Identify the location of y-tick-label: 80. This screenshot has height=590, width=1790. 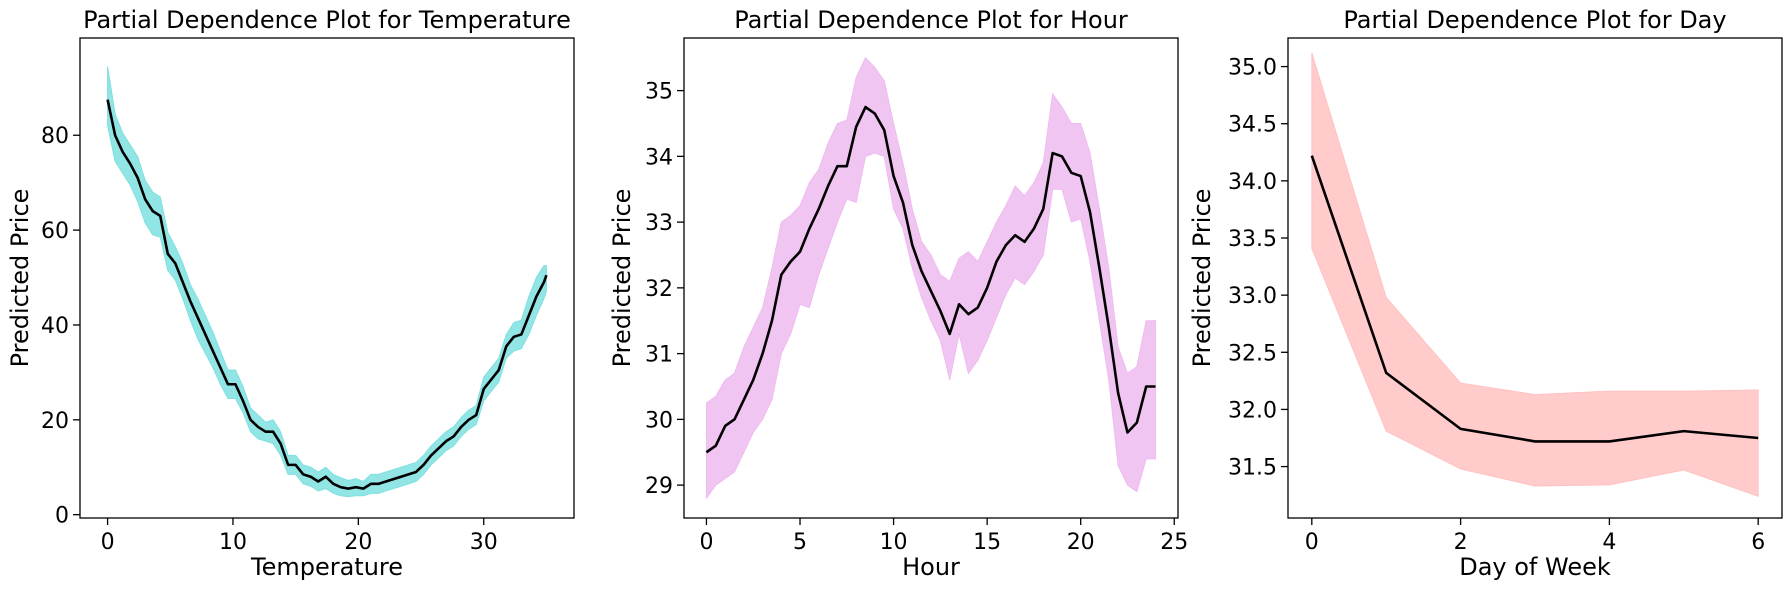
(55, 136).